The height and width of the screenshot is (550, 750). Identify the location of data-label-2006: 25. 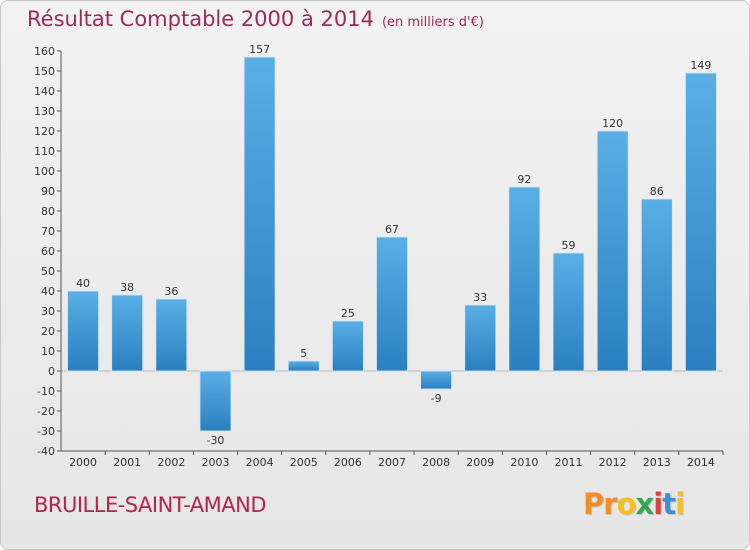
(348, 313).